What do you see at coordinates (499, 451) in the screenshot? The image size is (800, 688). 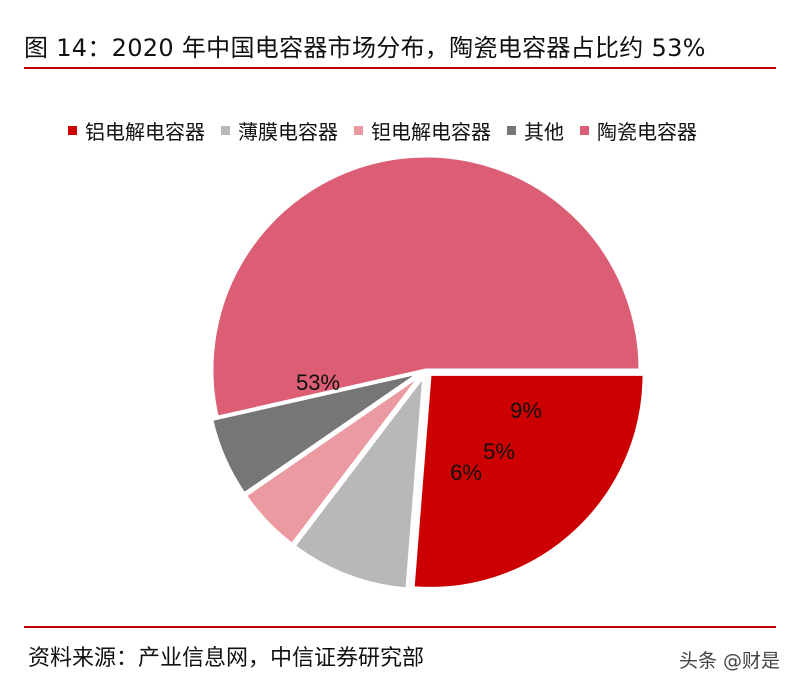 I see `slice-value-label: 5%` at bounding box center [499, 451].